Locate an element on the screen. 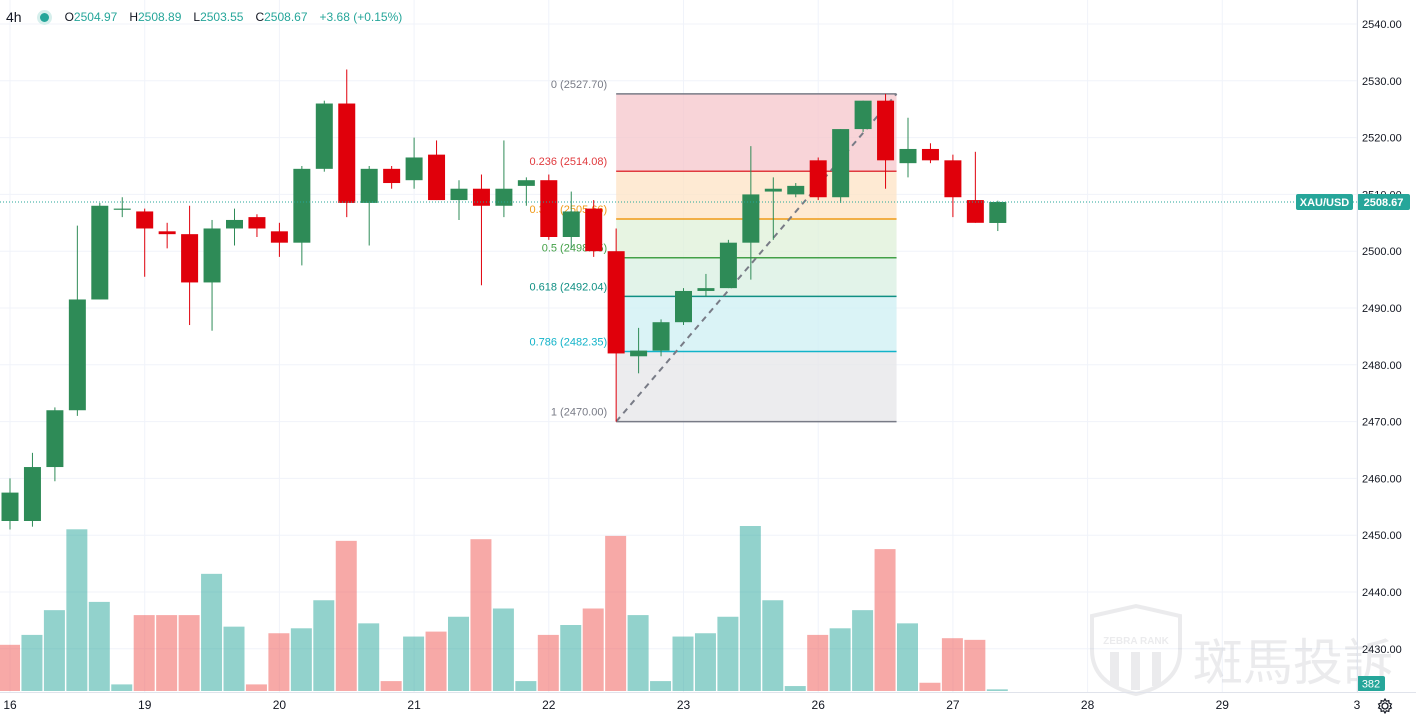 The width and height of the screenshot is (1416, 725). price-axis-separator is located at coordinates (1357, 346).